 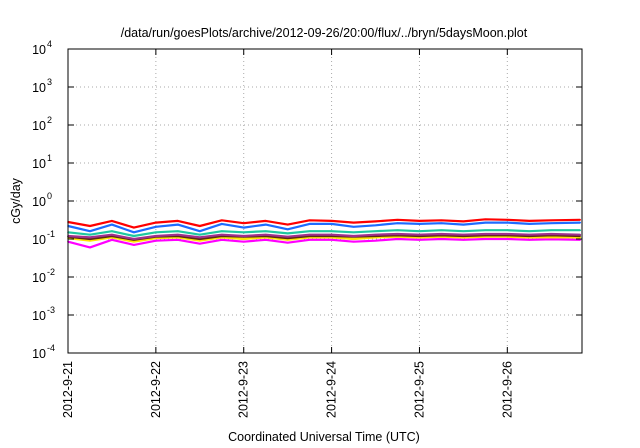 I want to click on y-tick-exponent: 2, so click(x=49, y=120).